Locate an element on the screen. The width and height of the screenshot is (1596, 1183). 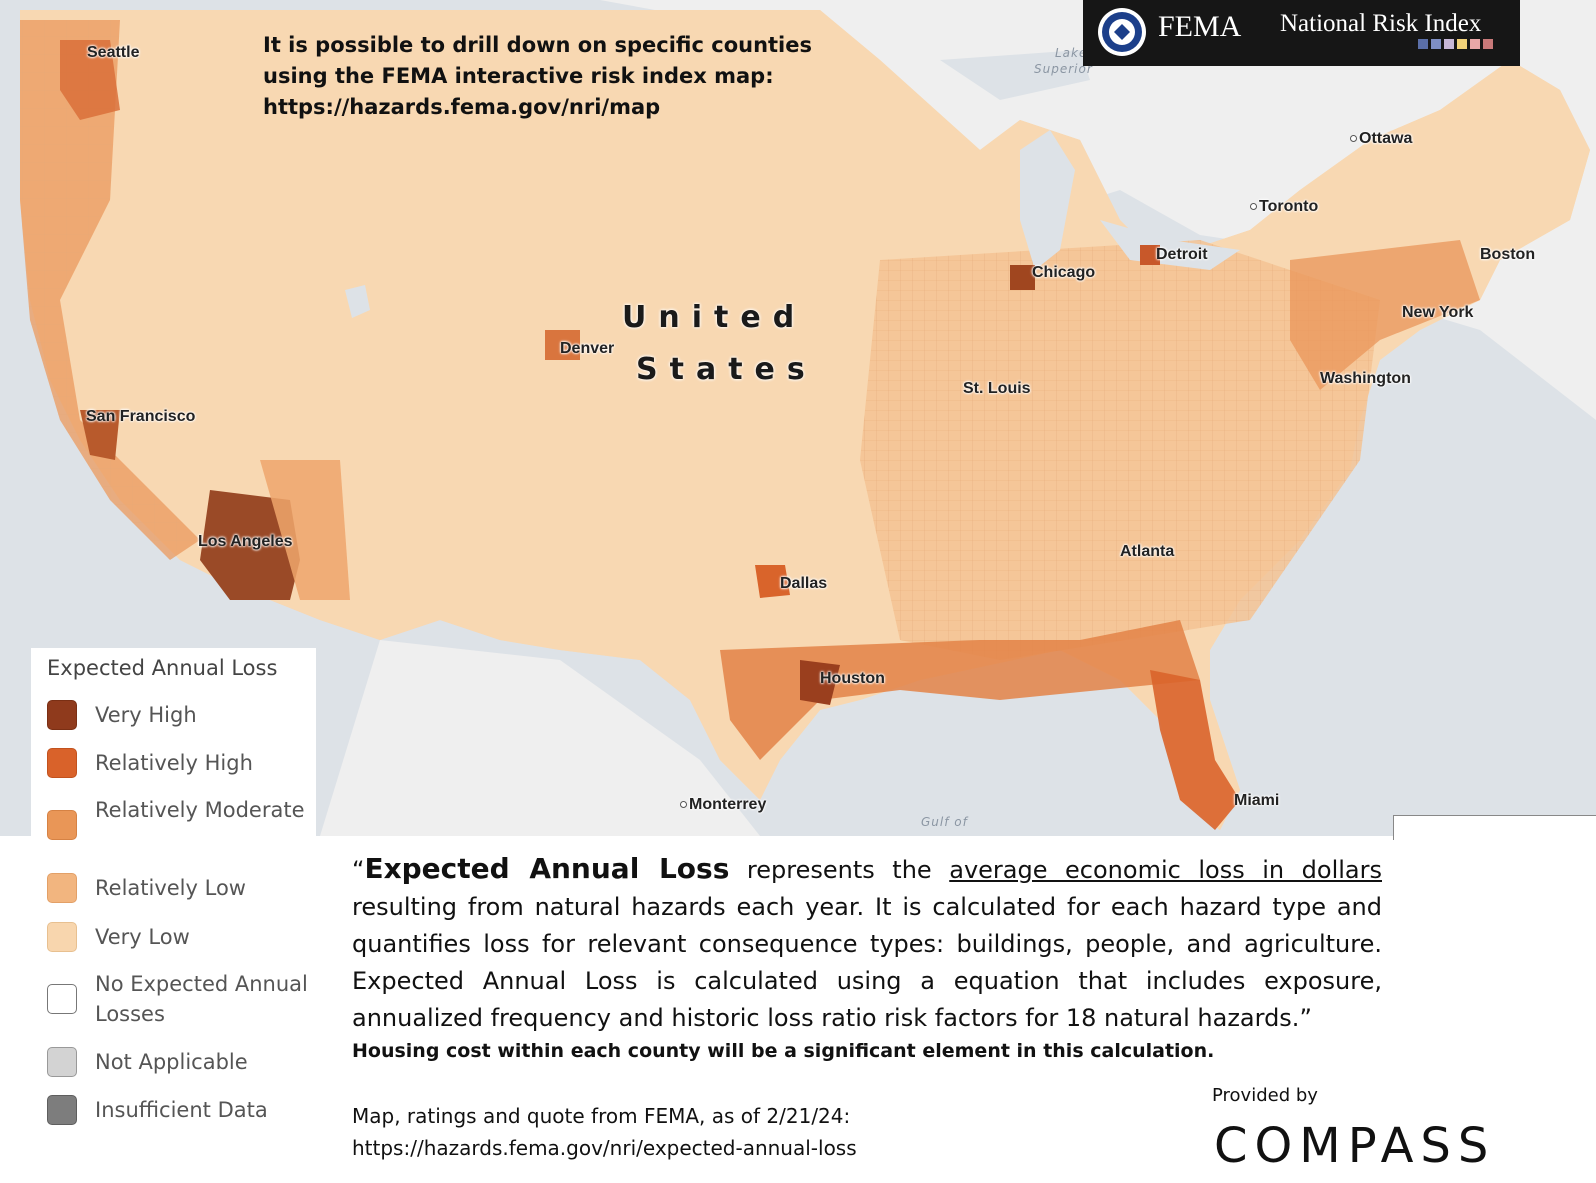
city-dallas: Dallas is located at coordinates (803, 584).